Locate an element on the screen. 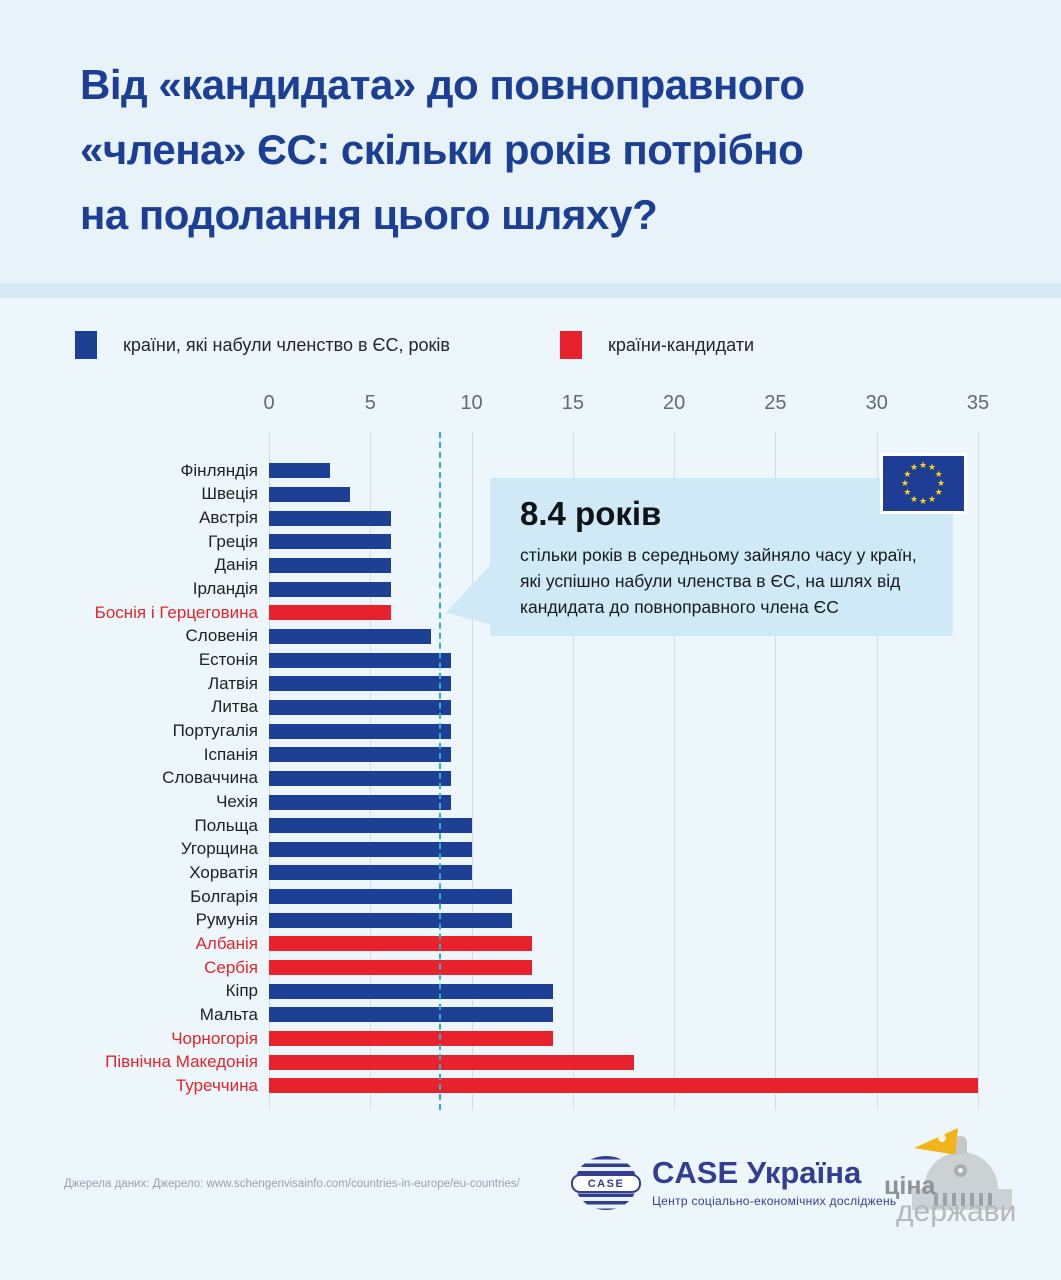 The height and width of the screenshot is (1280, 1061). bar-row: Північна Македонія is located at coordinates (519, 1062).